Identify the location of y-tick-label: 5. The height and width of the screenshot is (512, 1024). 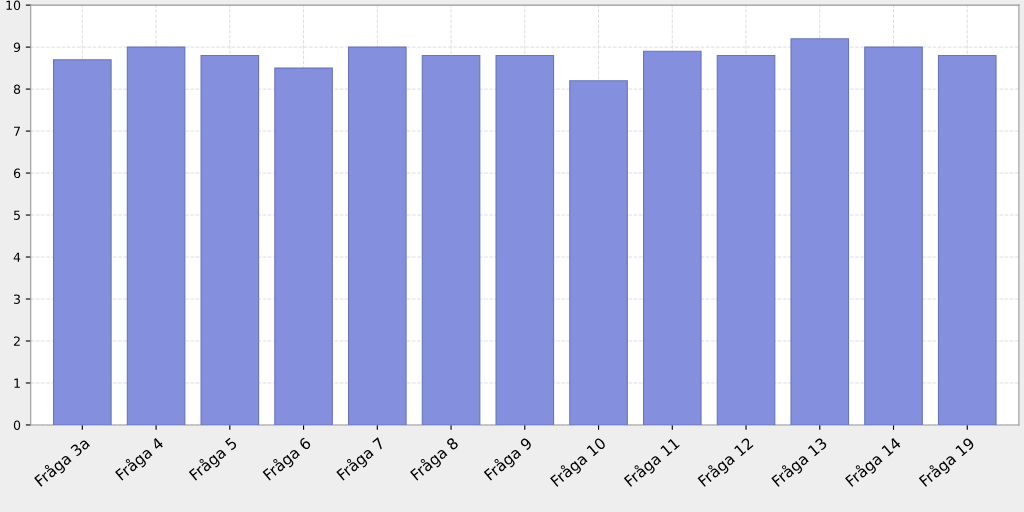
(17, 215).